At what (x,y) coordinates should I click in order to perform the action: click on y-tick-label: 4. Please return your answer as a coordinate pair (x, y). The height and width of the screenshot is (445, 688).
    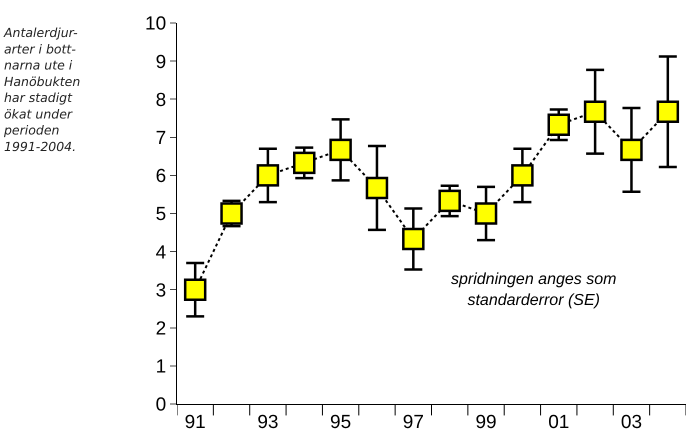
    Looking at the image, I should click on (161, 253).